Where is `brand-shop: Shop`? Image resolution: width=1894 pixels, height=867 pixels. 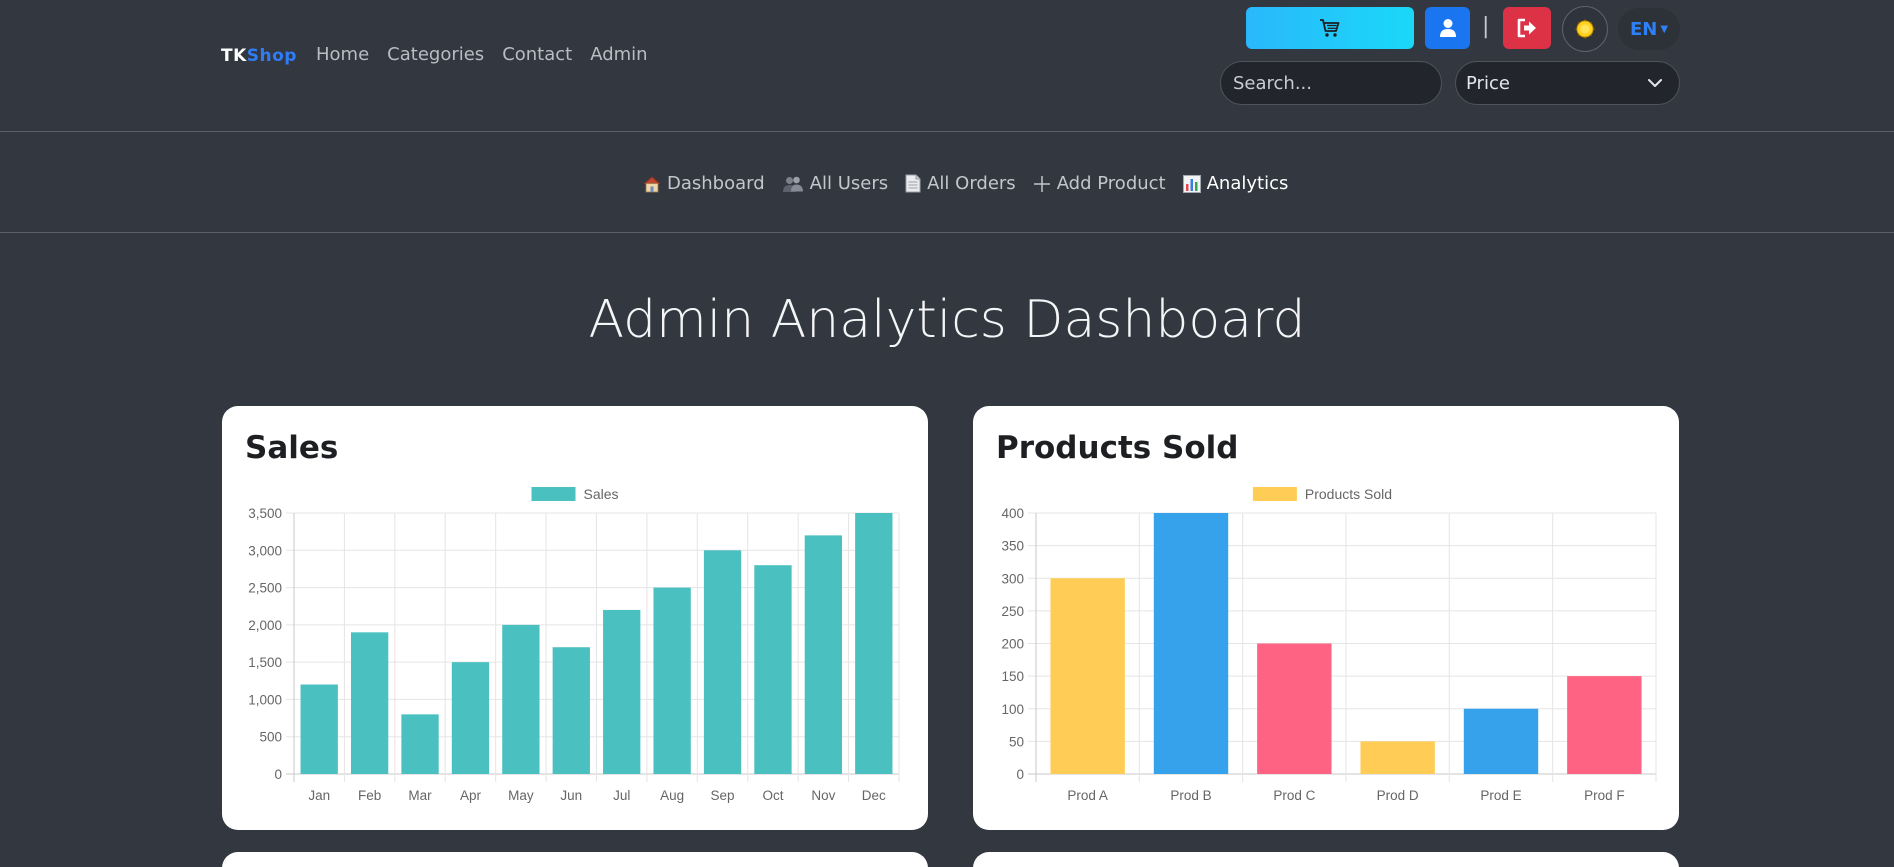 brand-shop: Shop is located at coordinates (271, 56).